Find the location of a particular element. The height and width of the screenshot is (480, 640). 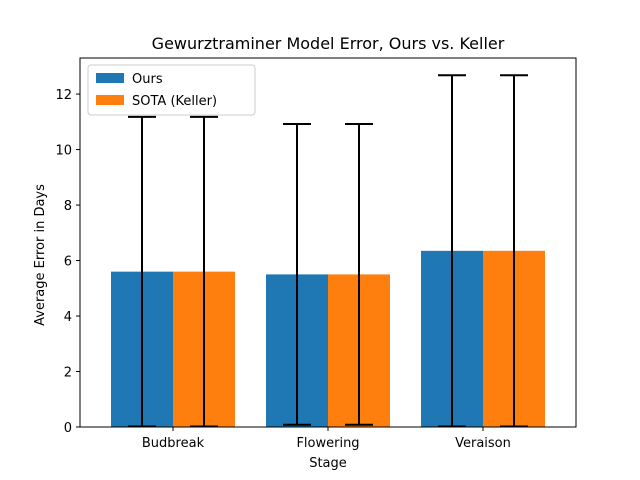

legend: Ours SOTA (Keller) is located at coordinates (171, 90).